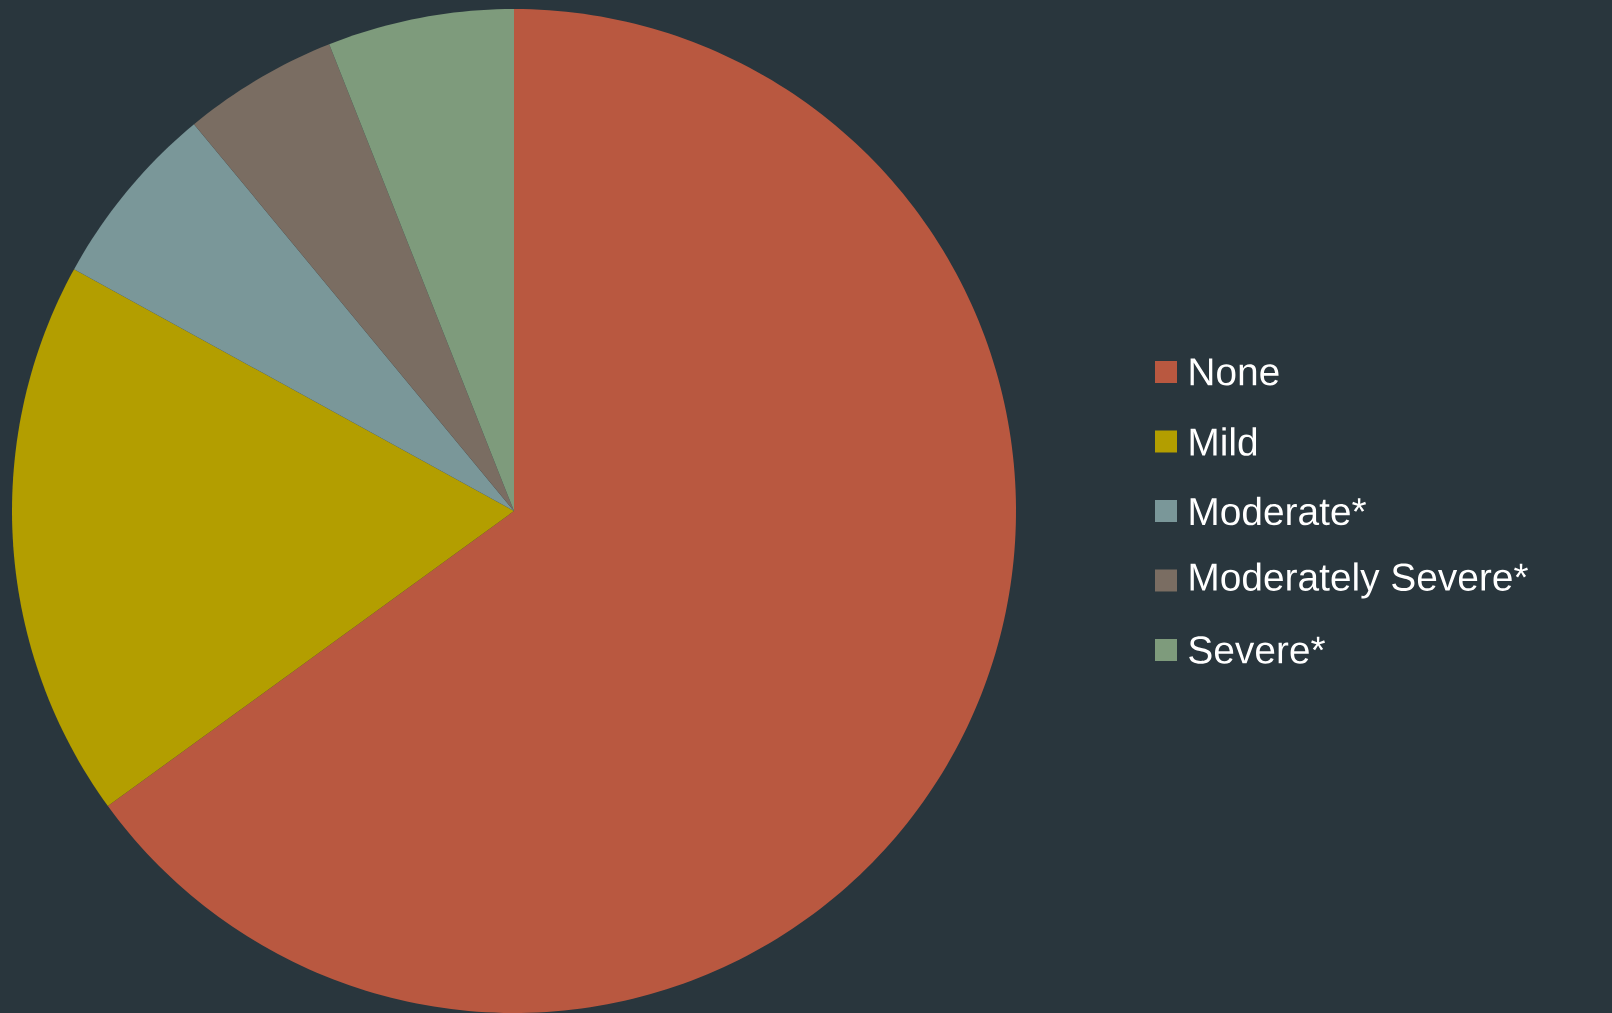 This screenshot has width=1612, height=1013. What do you see at coordinates (1359, 580) in the screenshot?
I see `legend-label: Moderately Severe*` at bounding box center [1359, 580].